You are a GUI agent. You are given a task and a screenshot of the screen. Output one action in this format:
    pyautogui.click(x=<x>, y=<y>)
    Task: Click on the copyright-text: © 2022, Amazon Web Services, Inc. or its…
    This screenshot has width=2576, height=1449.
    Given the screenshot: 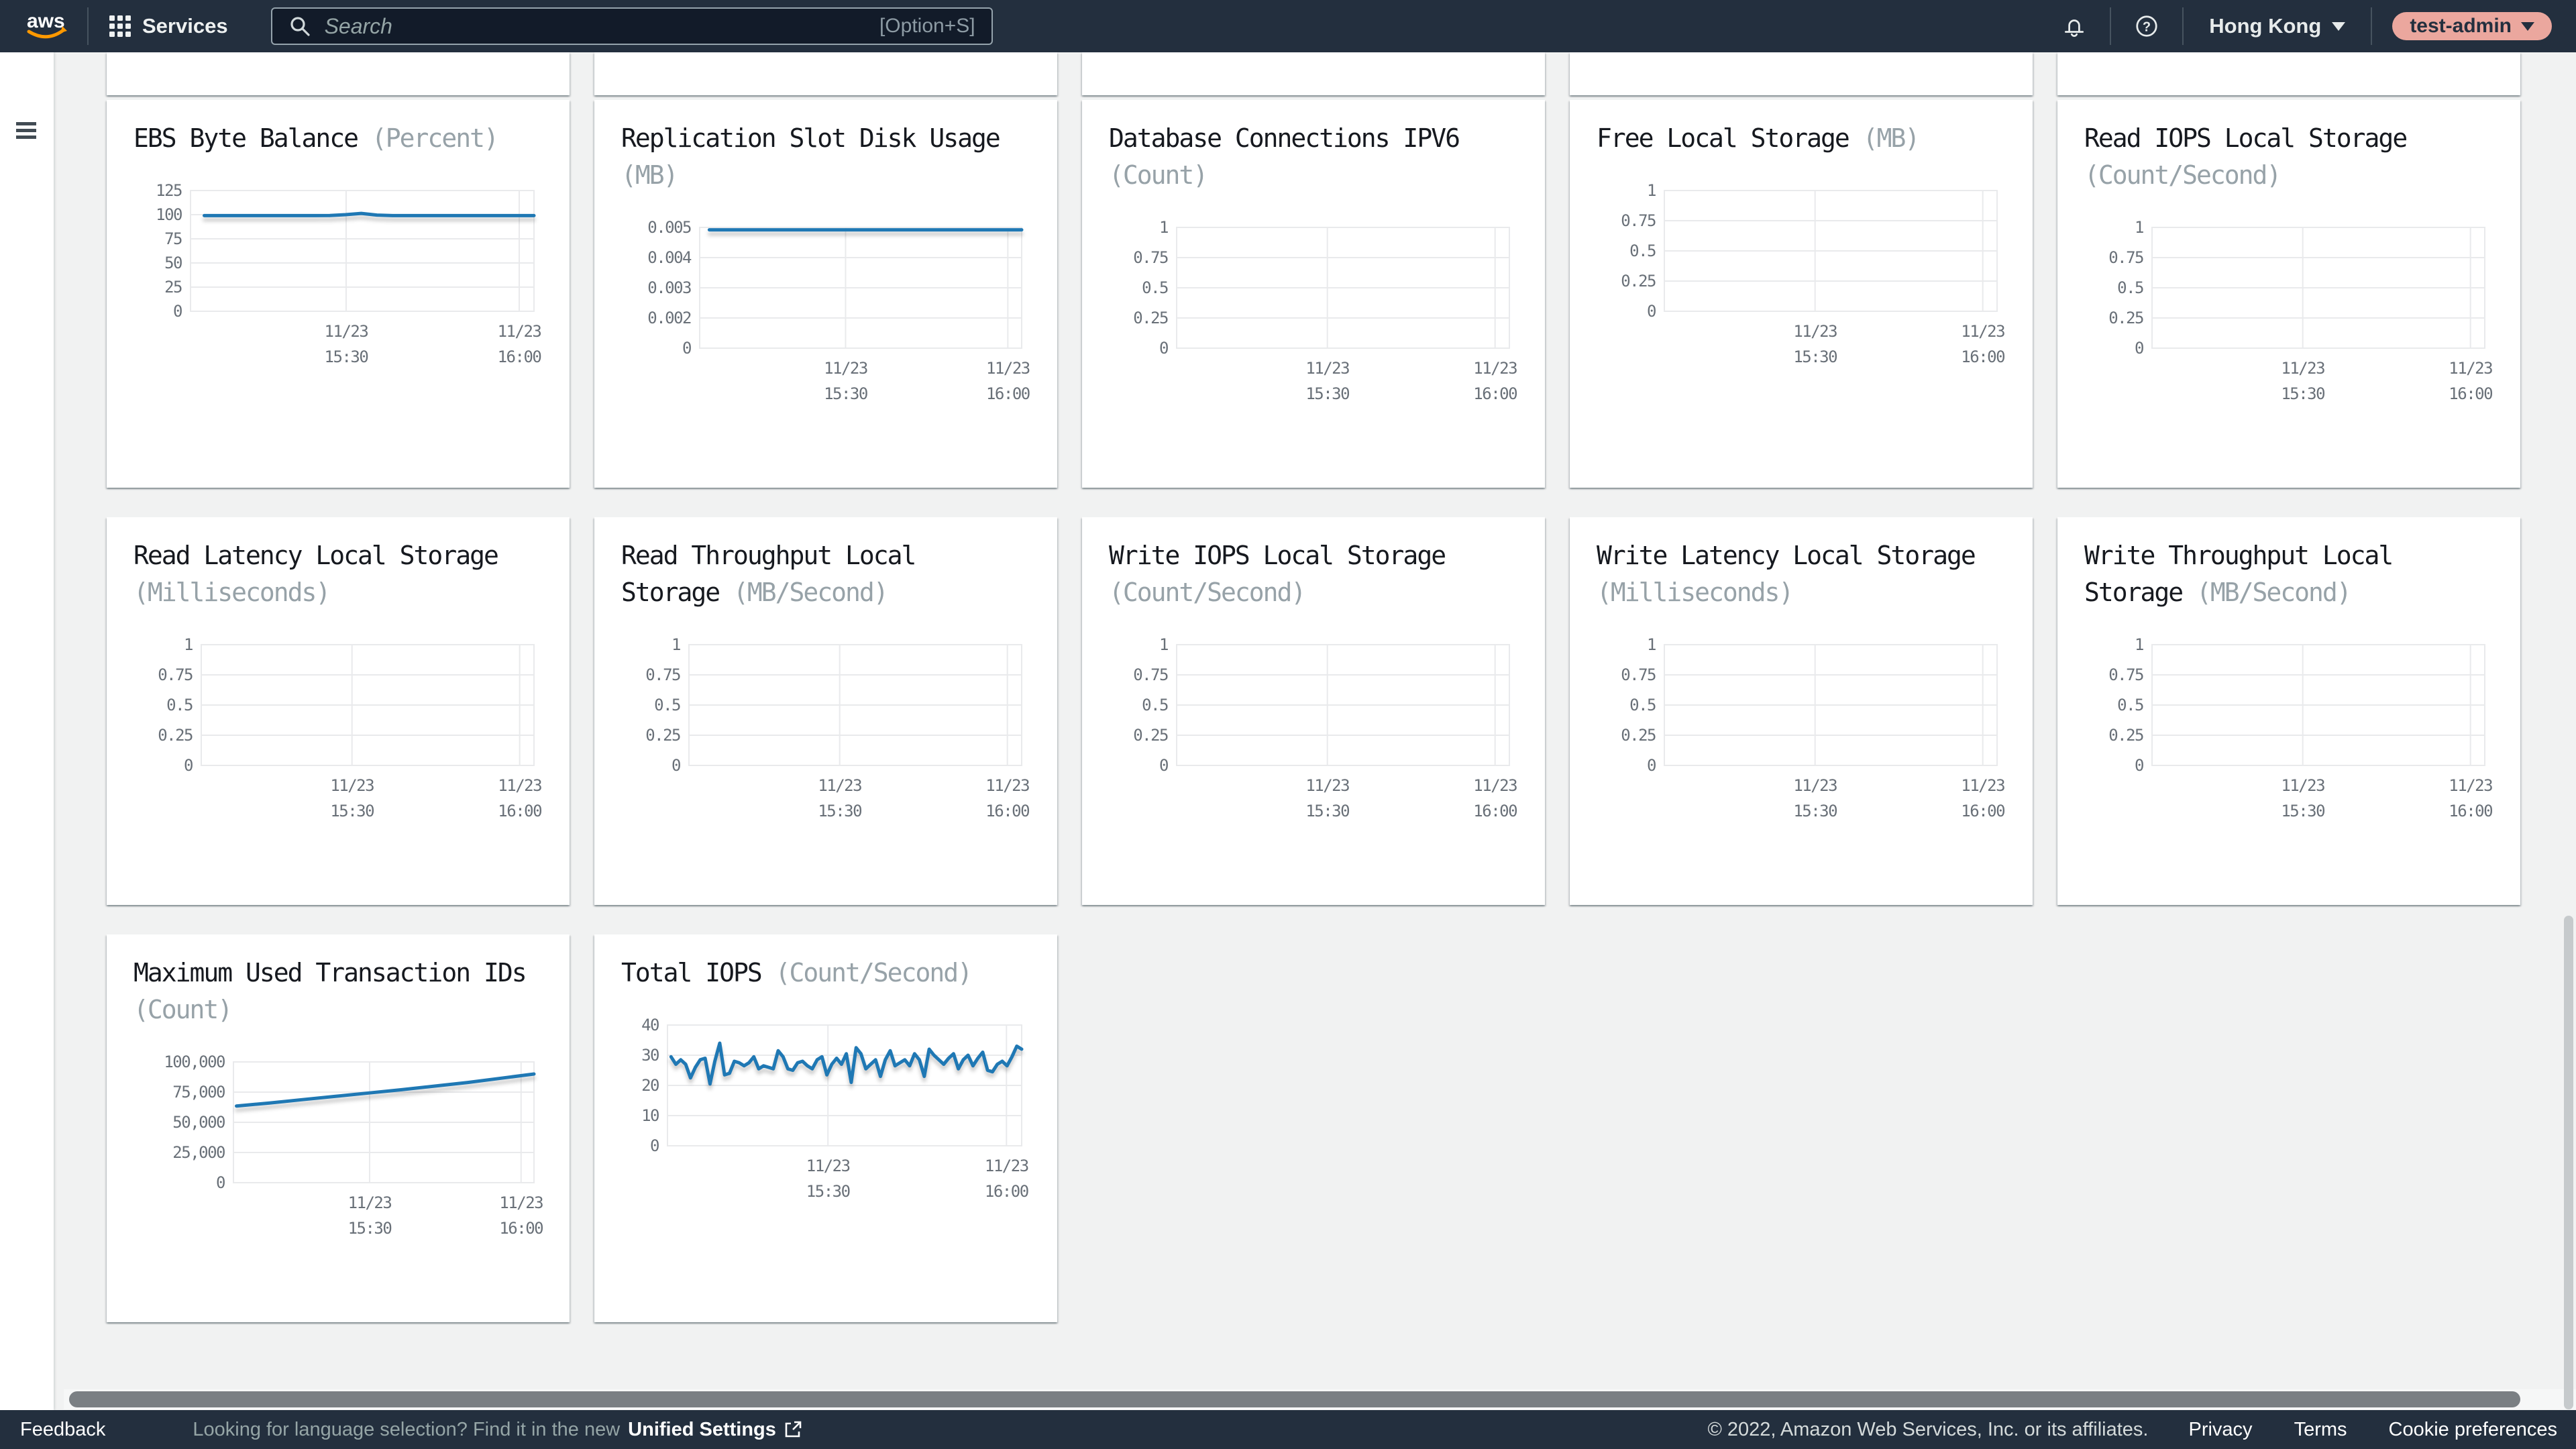 What is the action you would take?
    pyautogui.click(x=1928, y=1429)
    